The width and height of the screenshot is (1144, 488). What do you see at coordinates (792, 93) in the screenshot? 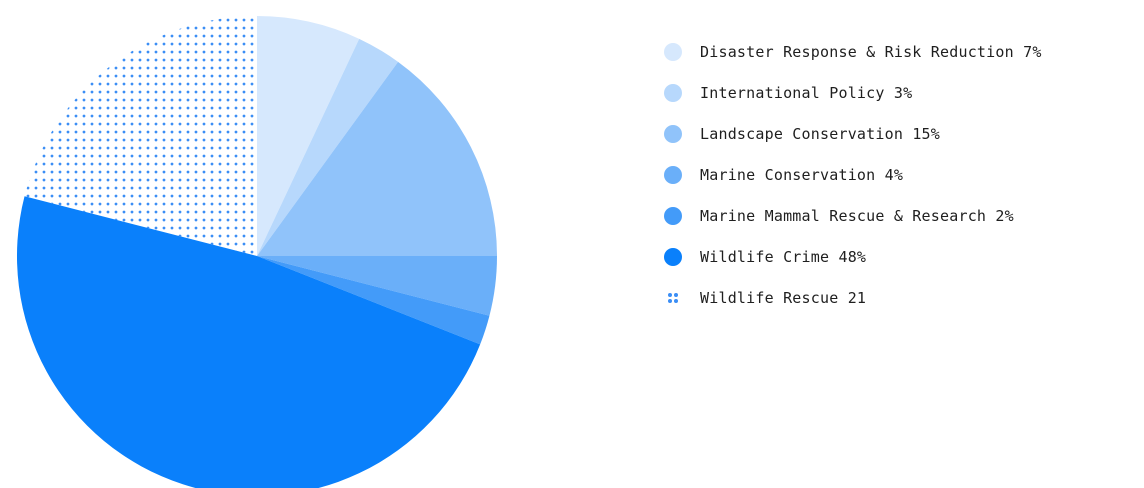
I see `legend-label-text: International Policy` at bounding box center [792, 93].